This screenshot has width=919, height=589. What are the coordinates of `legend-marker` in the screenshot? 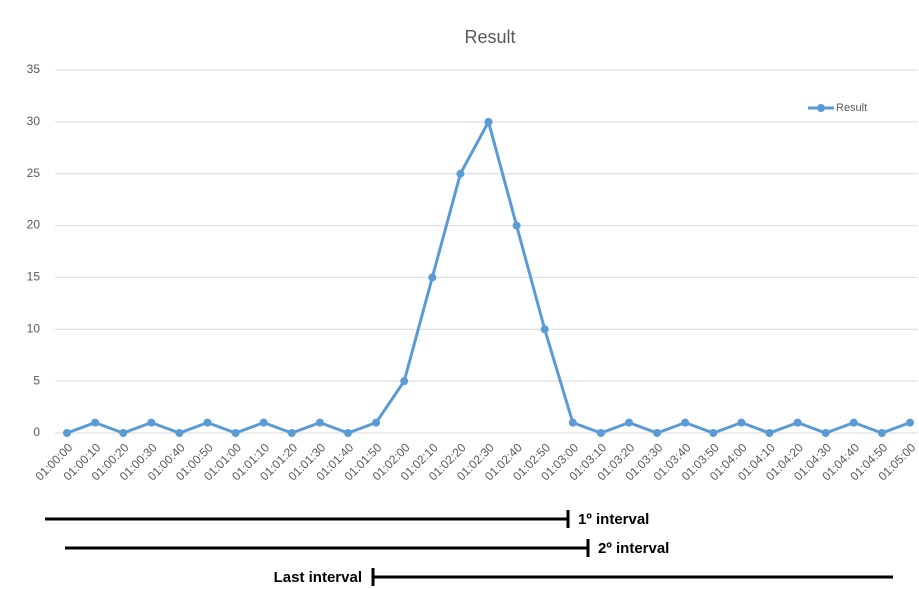 It's located at (821, 108).